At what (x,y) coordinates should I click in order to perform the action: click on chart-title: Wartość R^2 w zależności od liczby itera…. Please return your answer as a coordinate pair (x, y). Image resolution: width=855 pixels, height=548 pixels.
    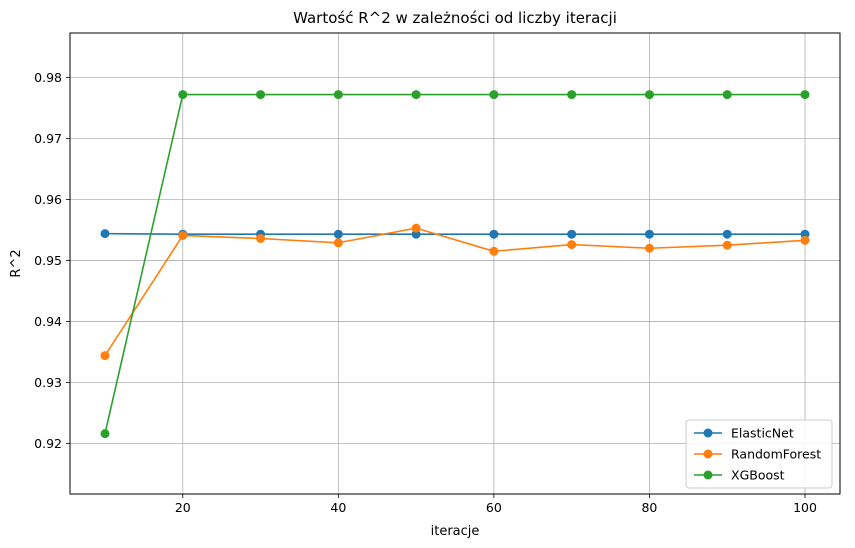
    Looking at the image, I should click on (455, 18).